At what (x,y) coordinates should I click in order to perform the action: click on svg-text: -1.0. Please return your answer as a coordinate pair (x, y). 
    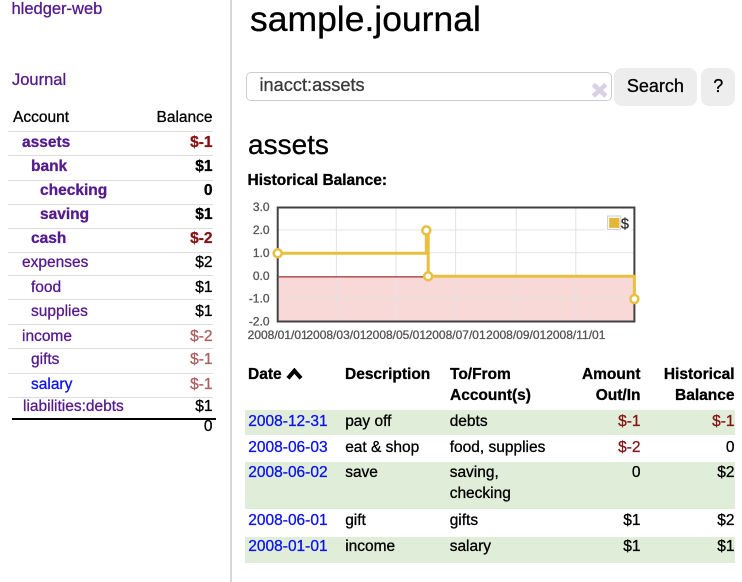
    Looking at the image, I should click on (259, 299).